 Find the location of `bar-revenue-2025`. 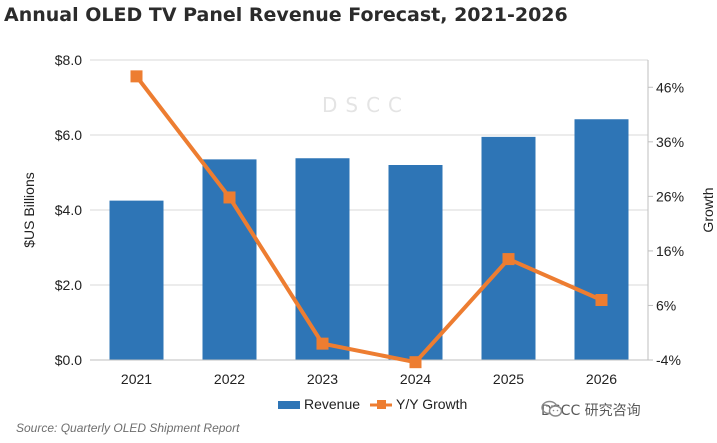

bar-revenue-2025 is located at coordinates (508, 248).